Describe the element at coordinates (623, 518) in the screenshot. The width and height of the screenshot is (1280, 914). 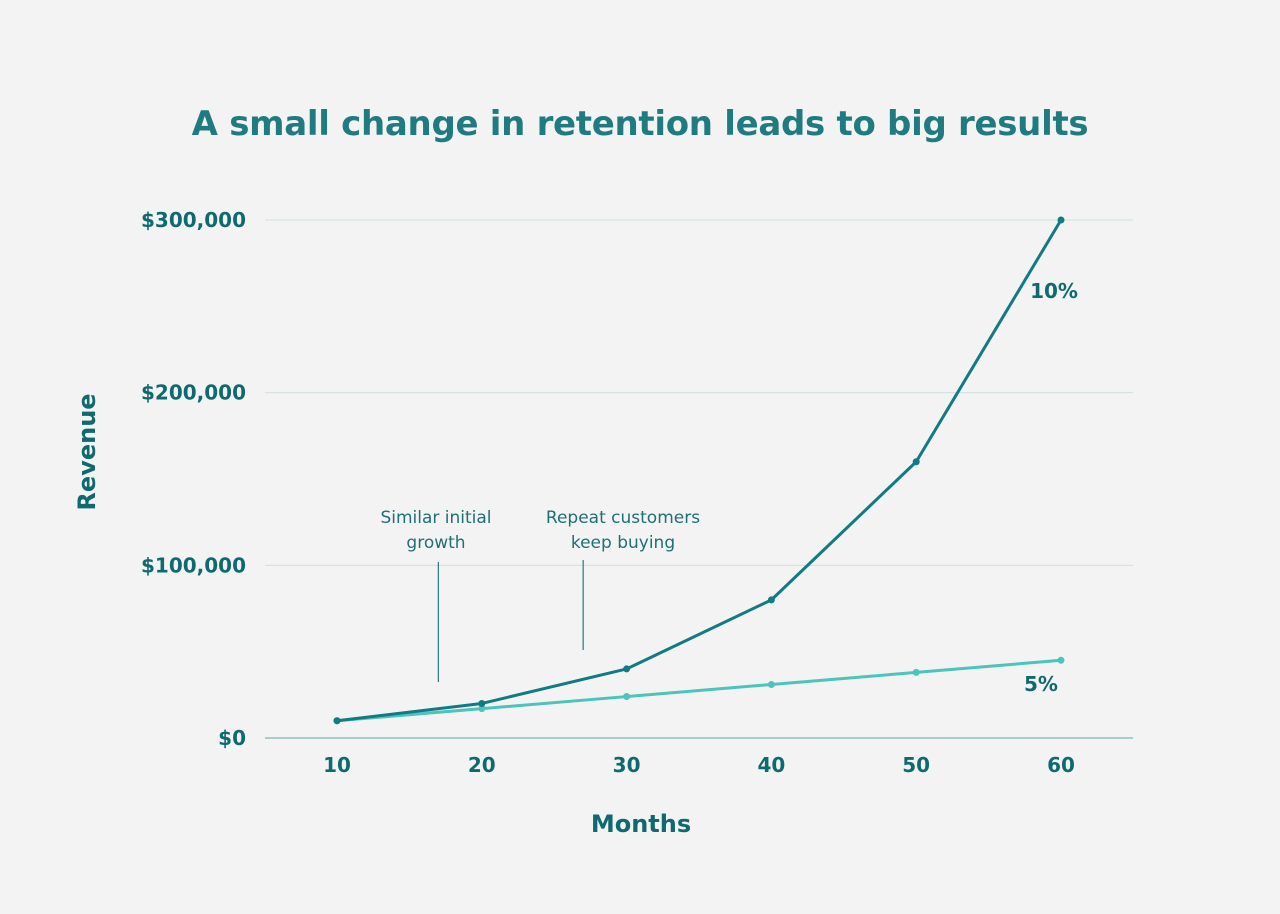
I see `annotation-text: Repeat customers` at that location.